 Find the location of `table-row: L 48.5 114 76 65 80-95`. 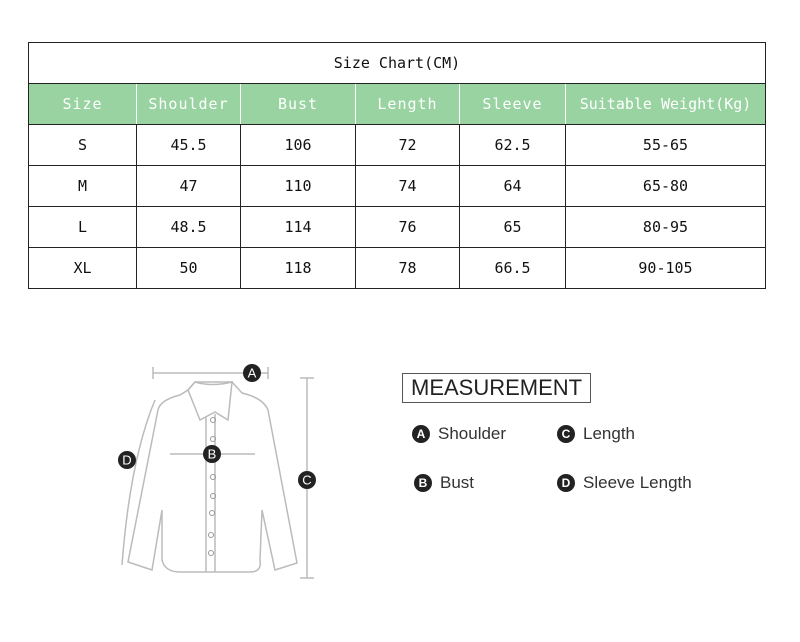

table-row: L 48.5 114 76 65 80-95 is located at coordinates (397, 227).